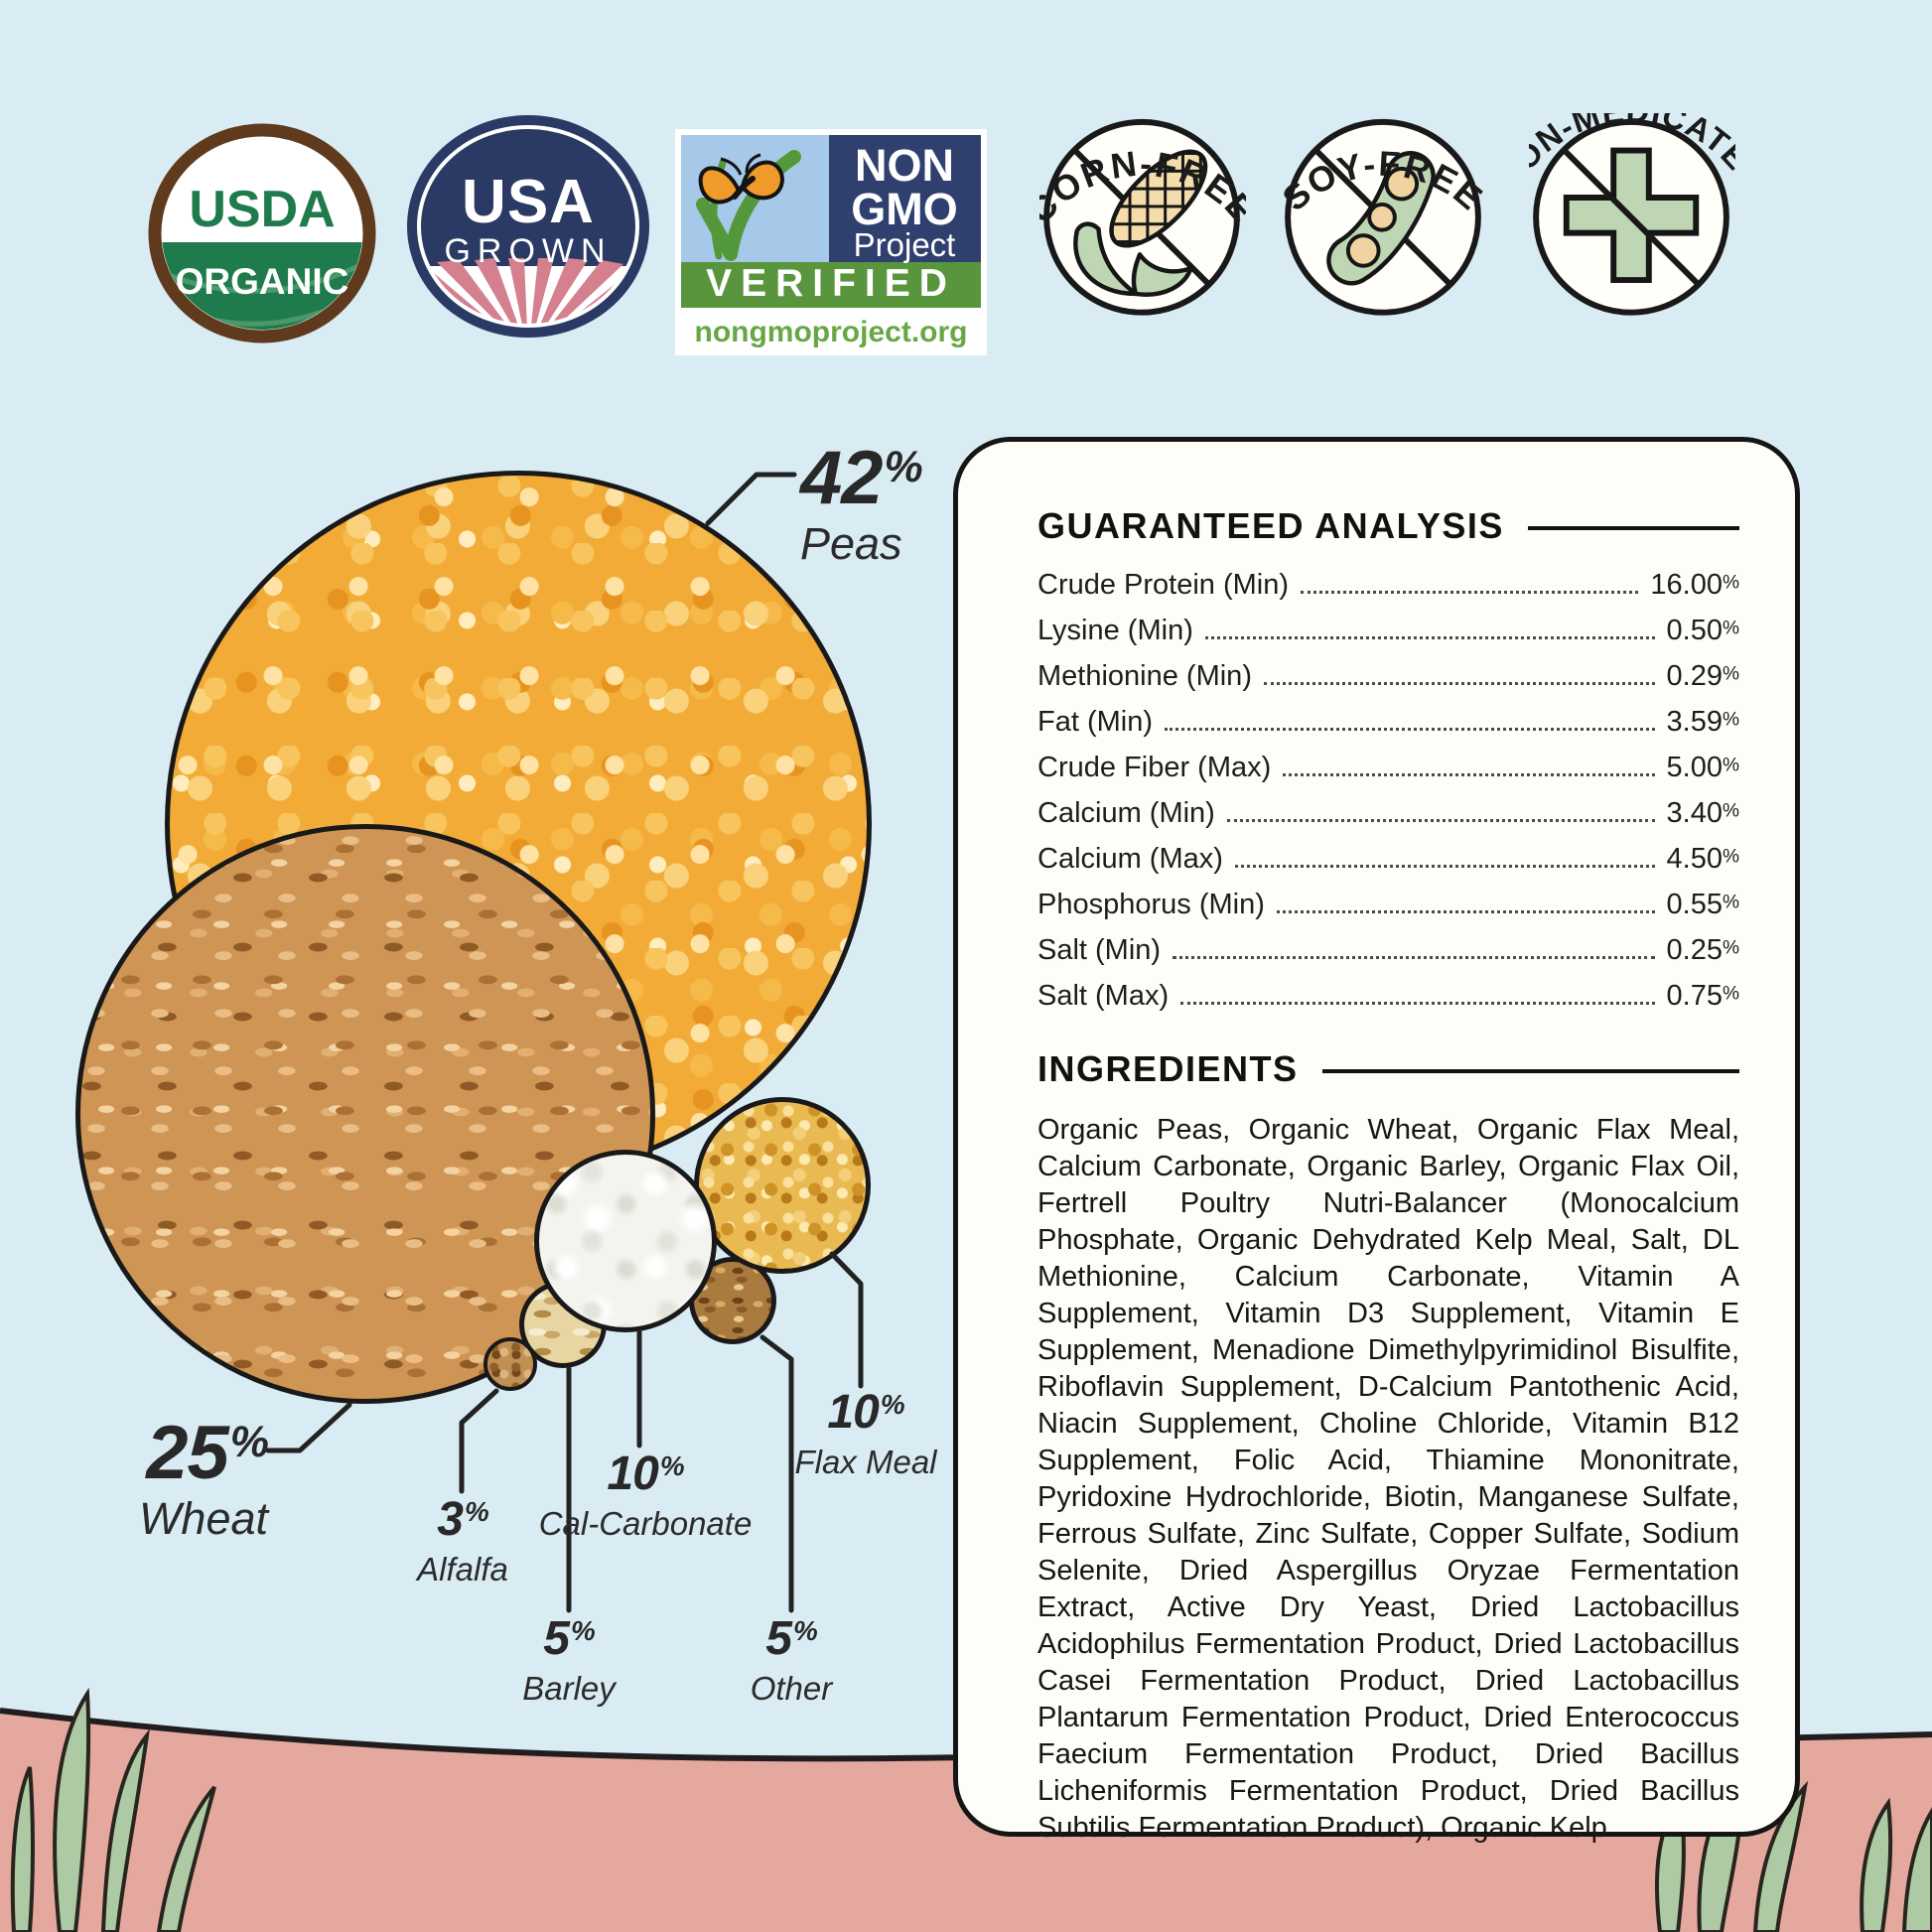 This screenshot has width=1932, height=1932. Describe the element at coordinates (861, 503) in the screenshot. I see `peas-share-label: 42% Peas` at that location.